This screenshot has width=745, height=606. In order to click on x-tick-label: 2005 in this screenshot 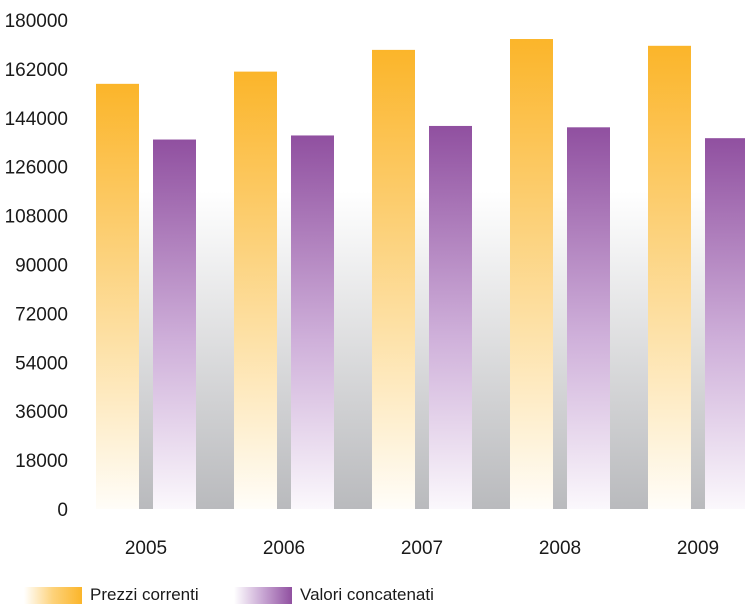, I will do `click(146, 548)`.